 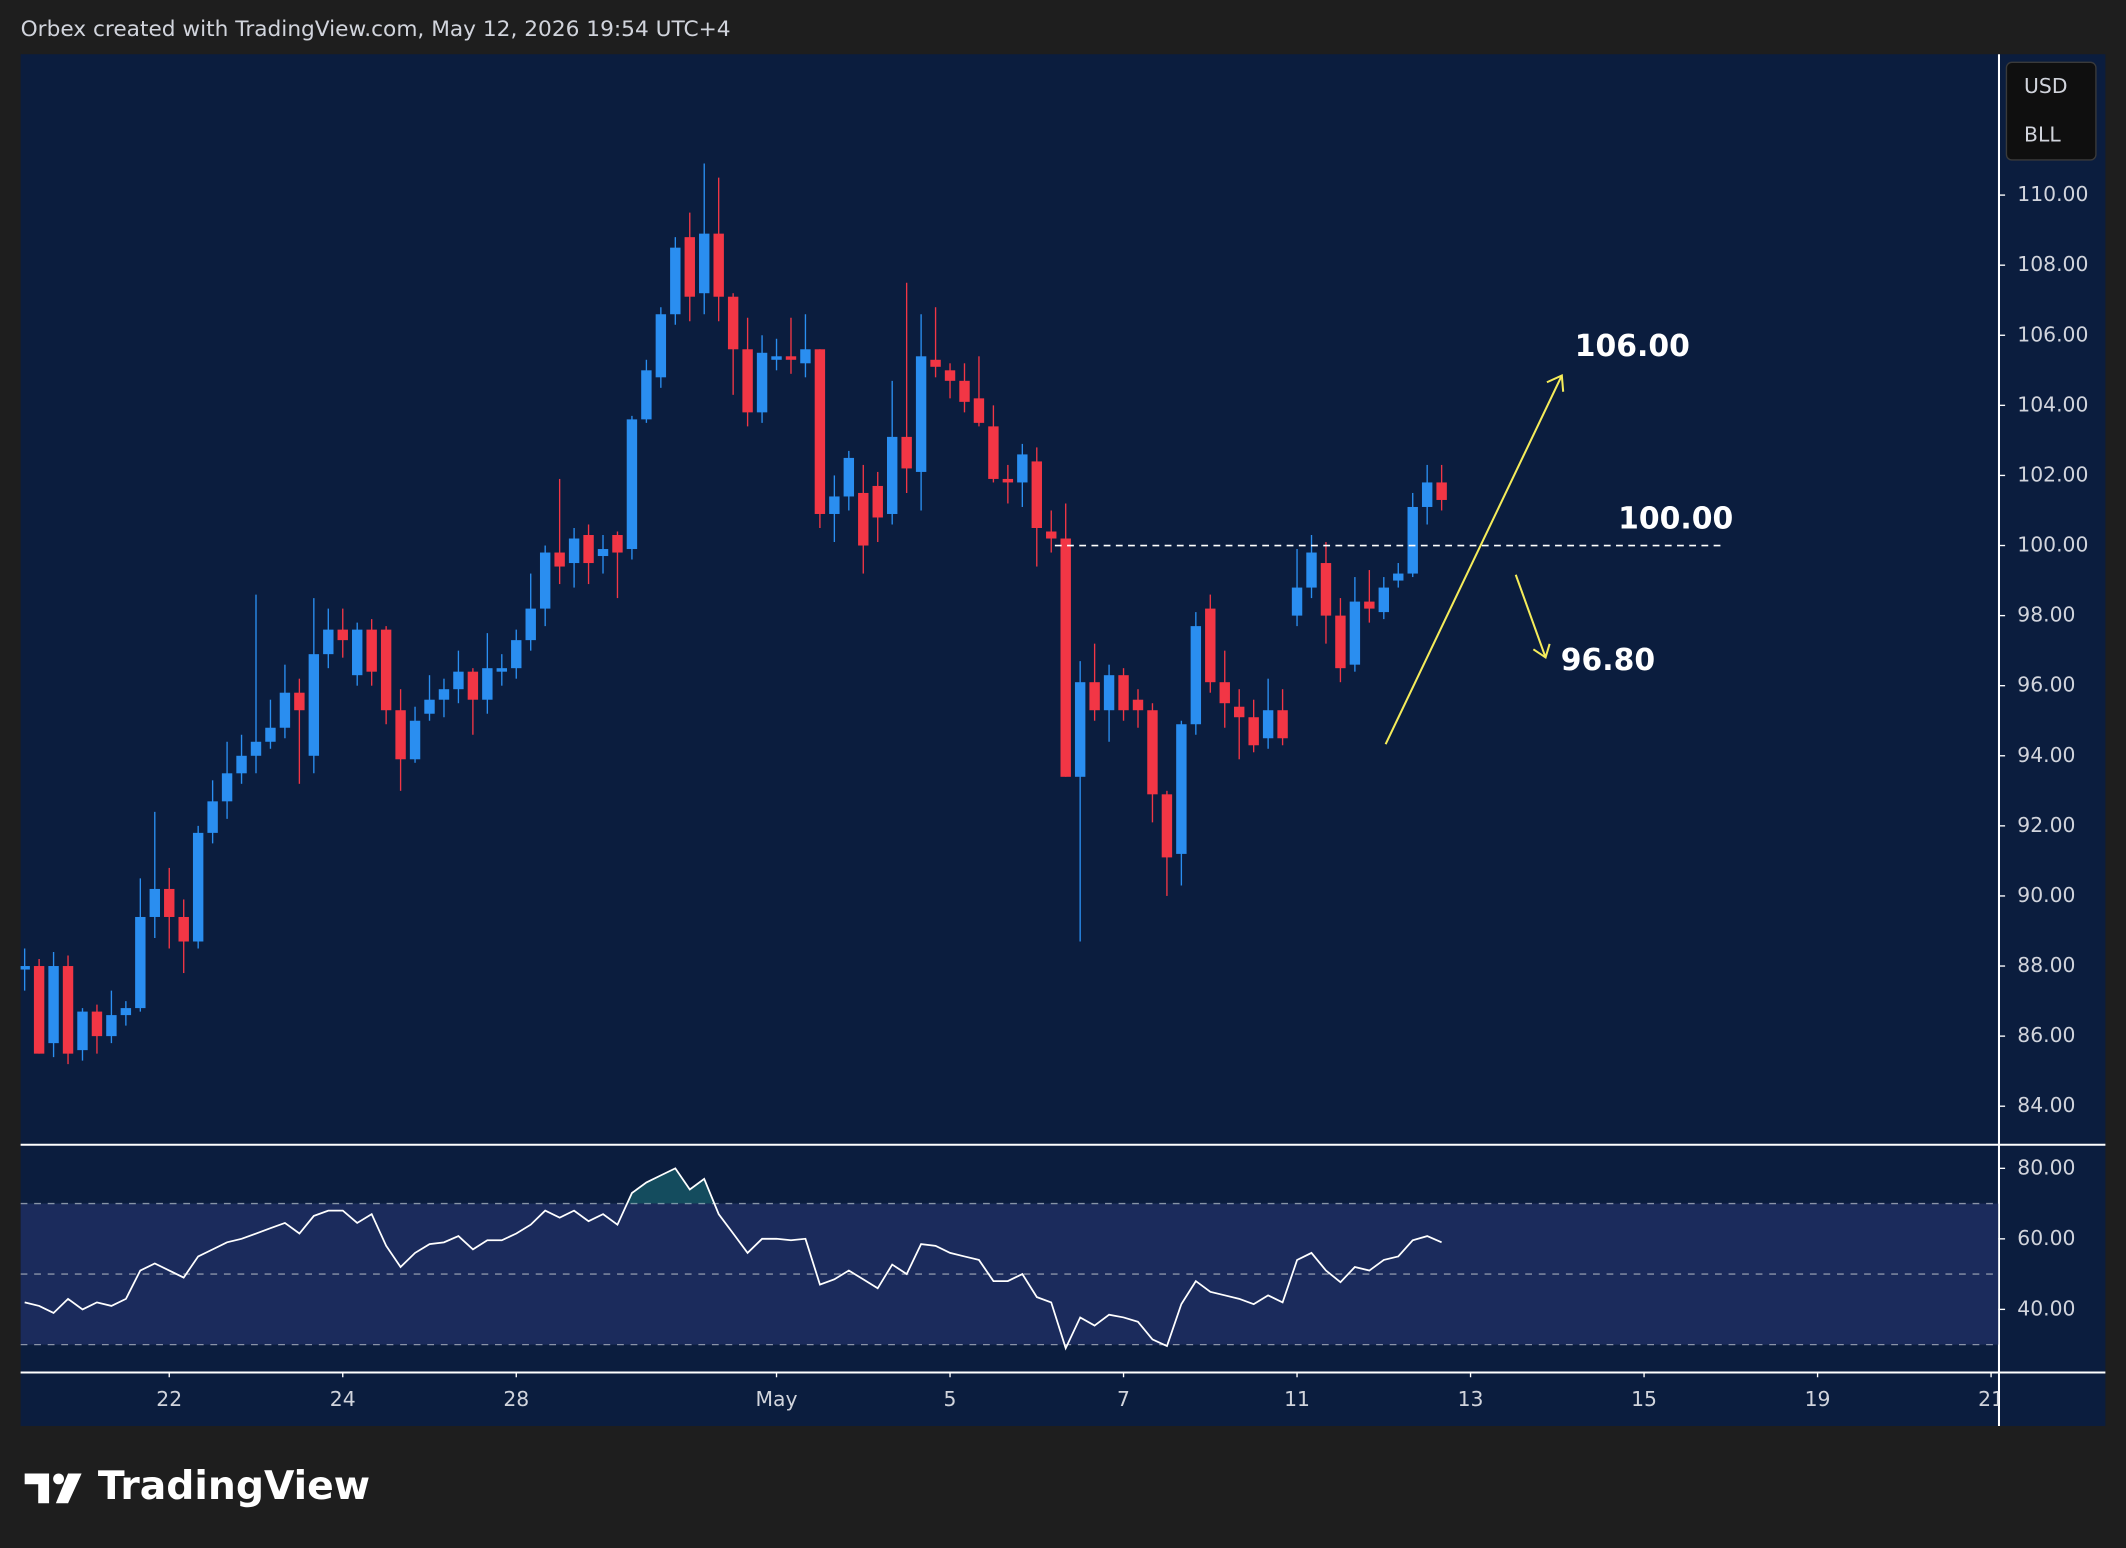 What do you see at coordinates (2046, 1035) in the screenshot?
I see `y-tick-label: 86.00` at bounding box center [2046, 1035].